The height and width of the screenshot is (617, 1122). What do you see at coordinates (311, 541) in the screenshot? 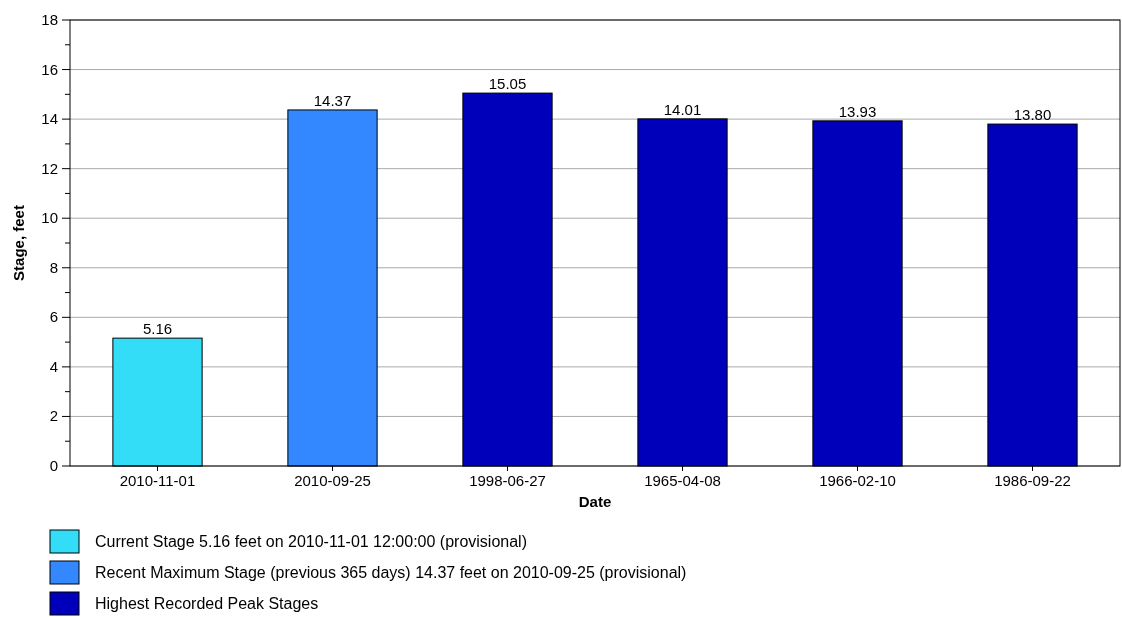
I see `legend-label: Current Stage 5.16 feet on 2010-11-01 12:00:00 (provisional)` at bounding box center [311, 541].